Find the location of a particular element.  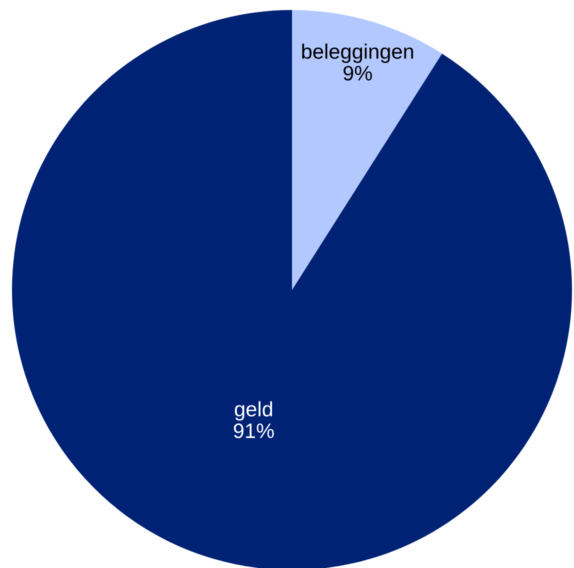

data-label: 91% is located at coordinates (254, 430).